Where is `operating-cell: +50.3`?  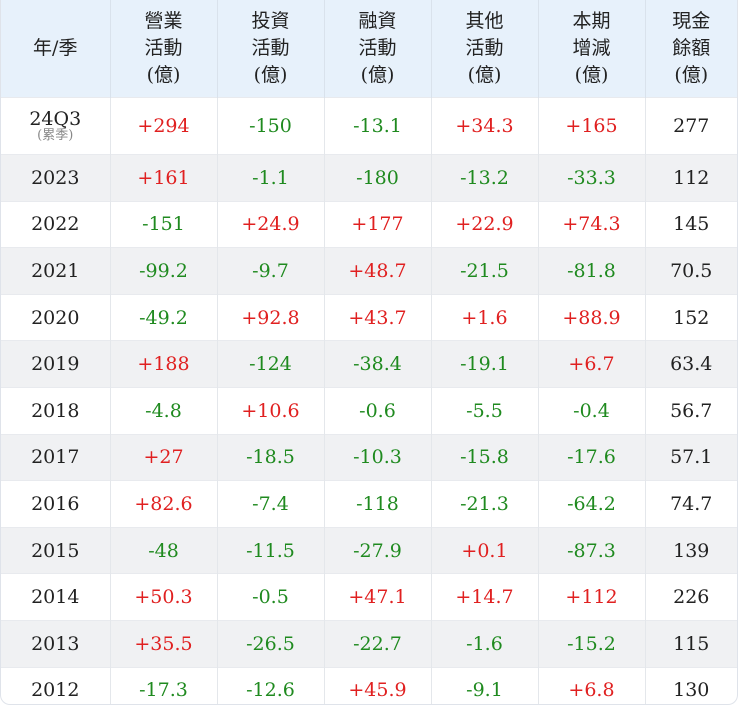
operating-cell: +50.3 is located at coordinates (164, 597).